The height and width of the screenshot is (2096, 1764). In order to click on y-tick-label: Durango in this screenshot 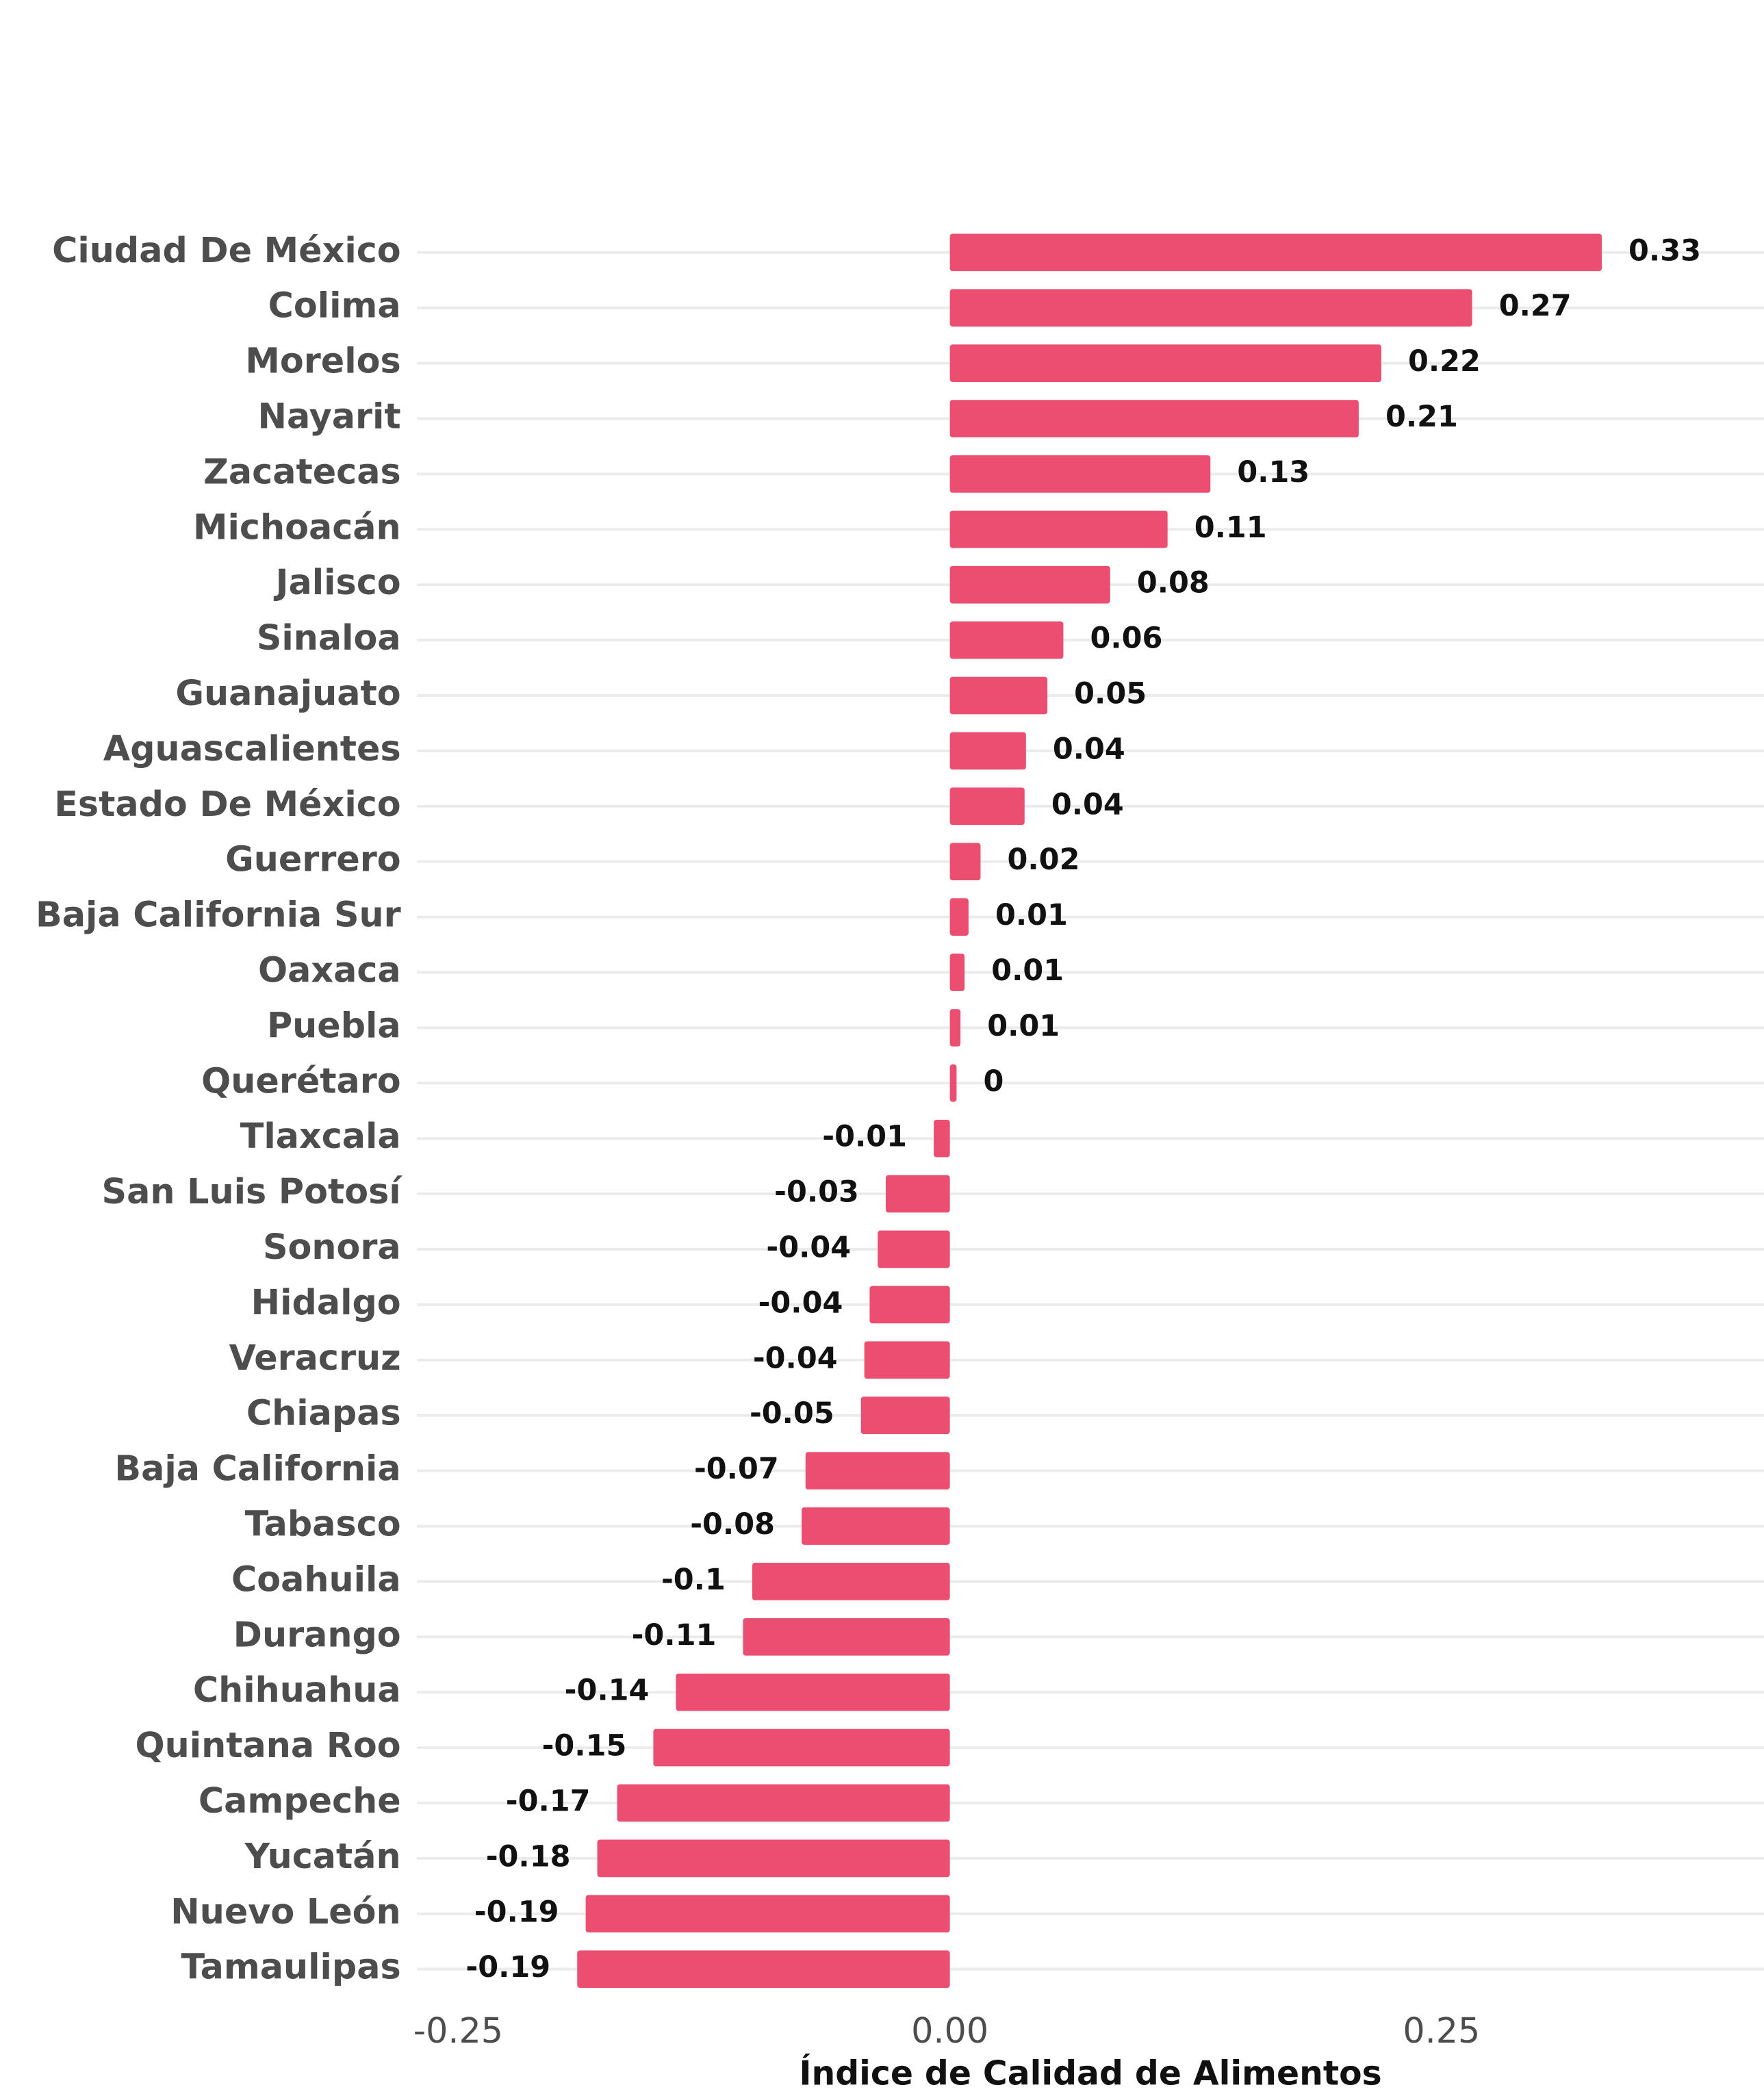, I will do `click(317, 1634)`.